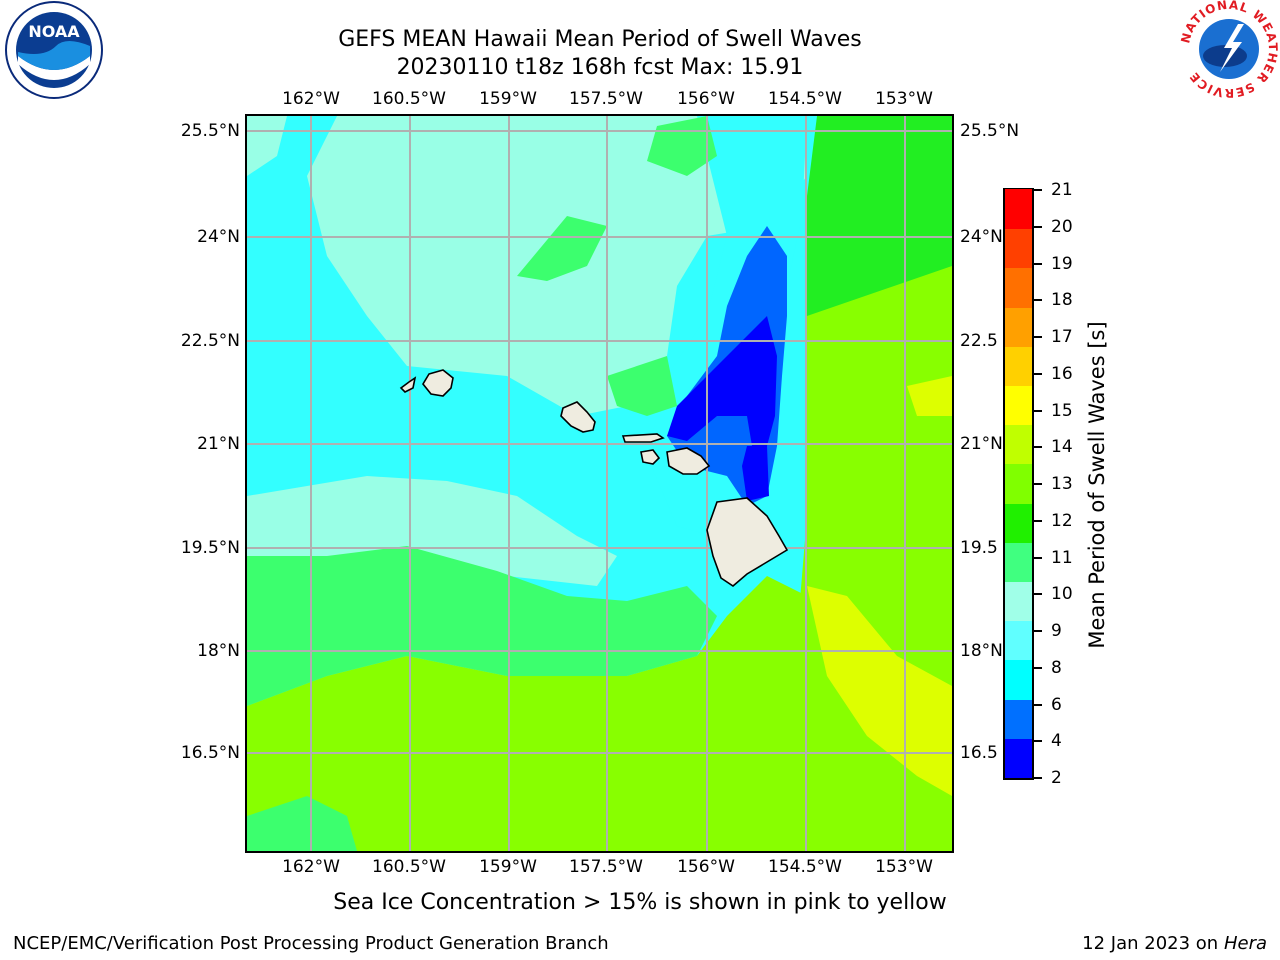  What do you see at coordinates (904, 99) in the screenshot?
I see `lon-label-top: 153°W` at bounding box center [904, 99].